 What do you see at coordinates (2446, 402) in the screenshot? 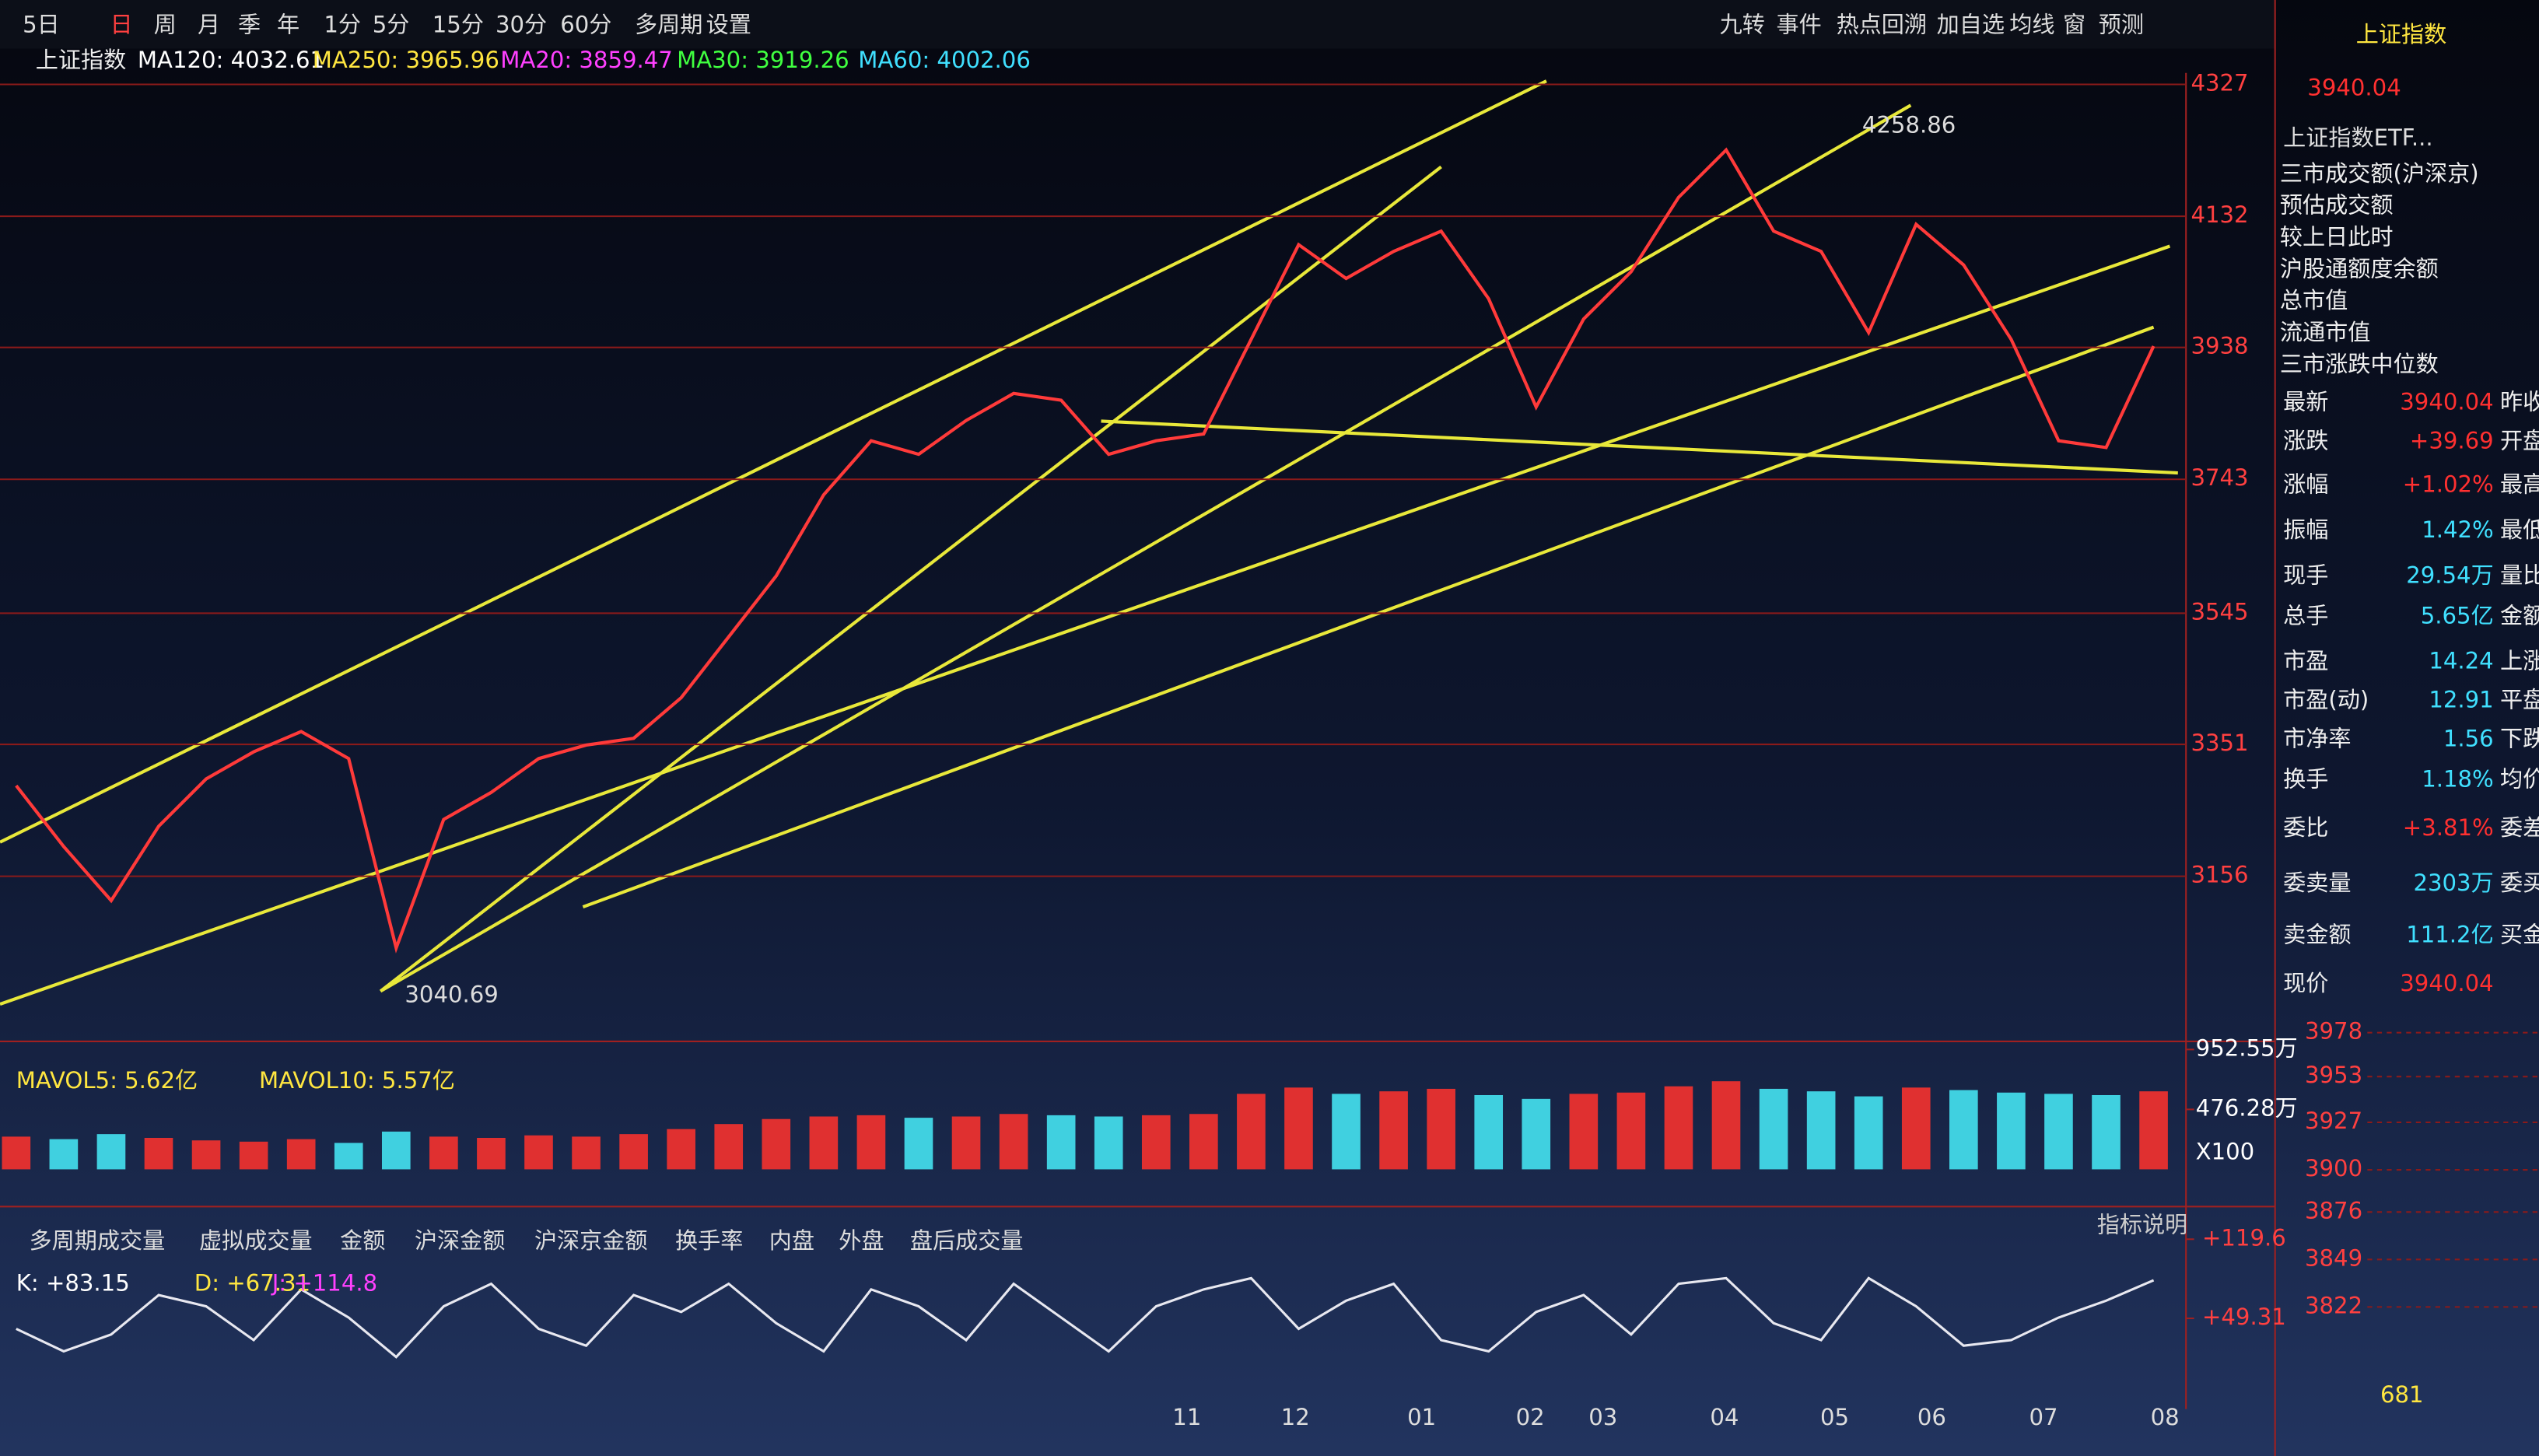
I see `side-value: 3940.04` at bounding box center [2446, 402].